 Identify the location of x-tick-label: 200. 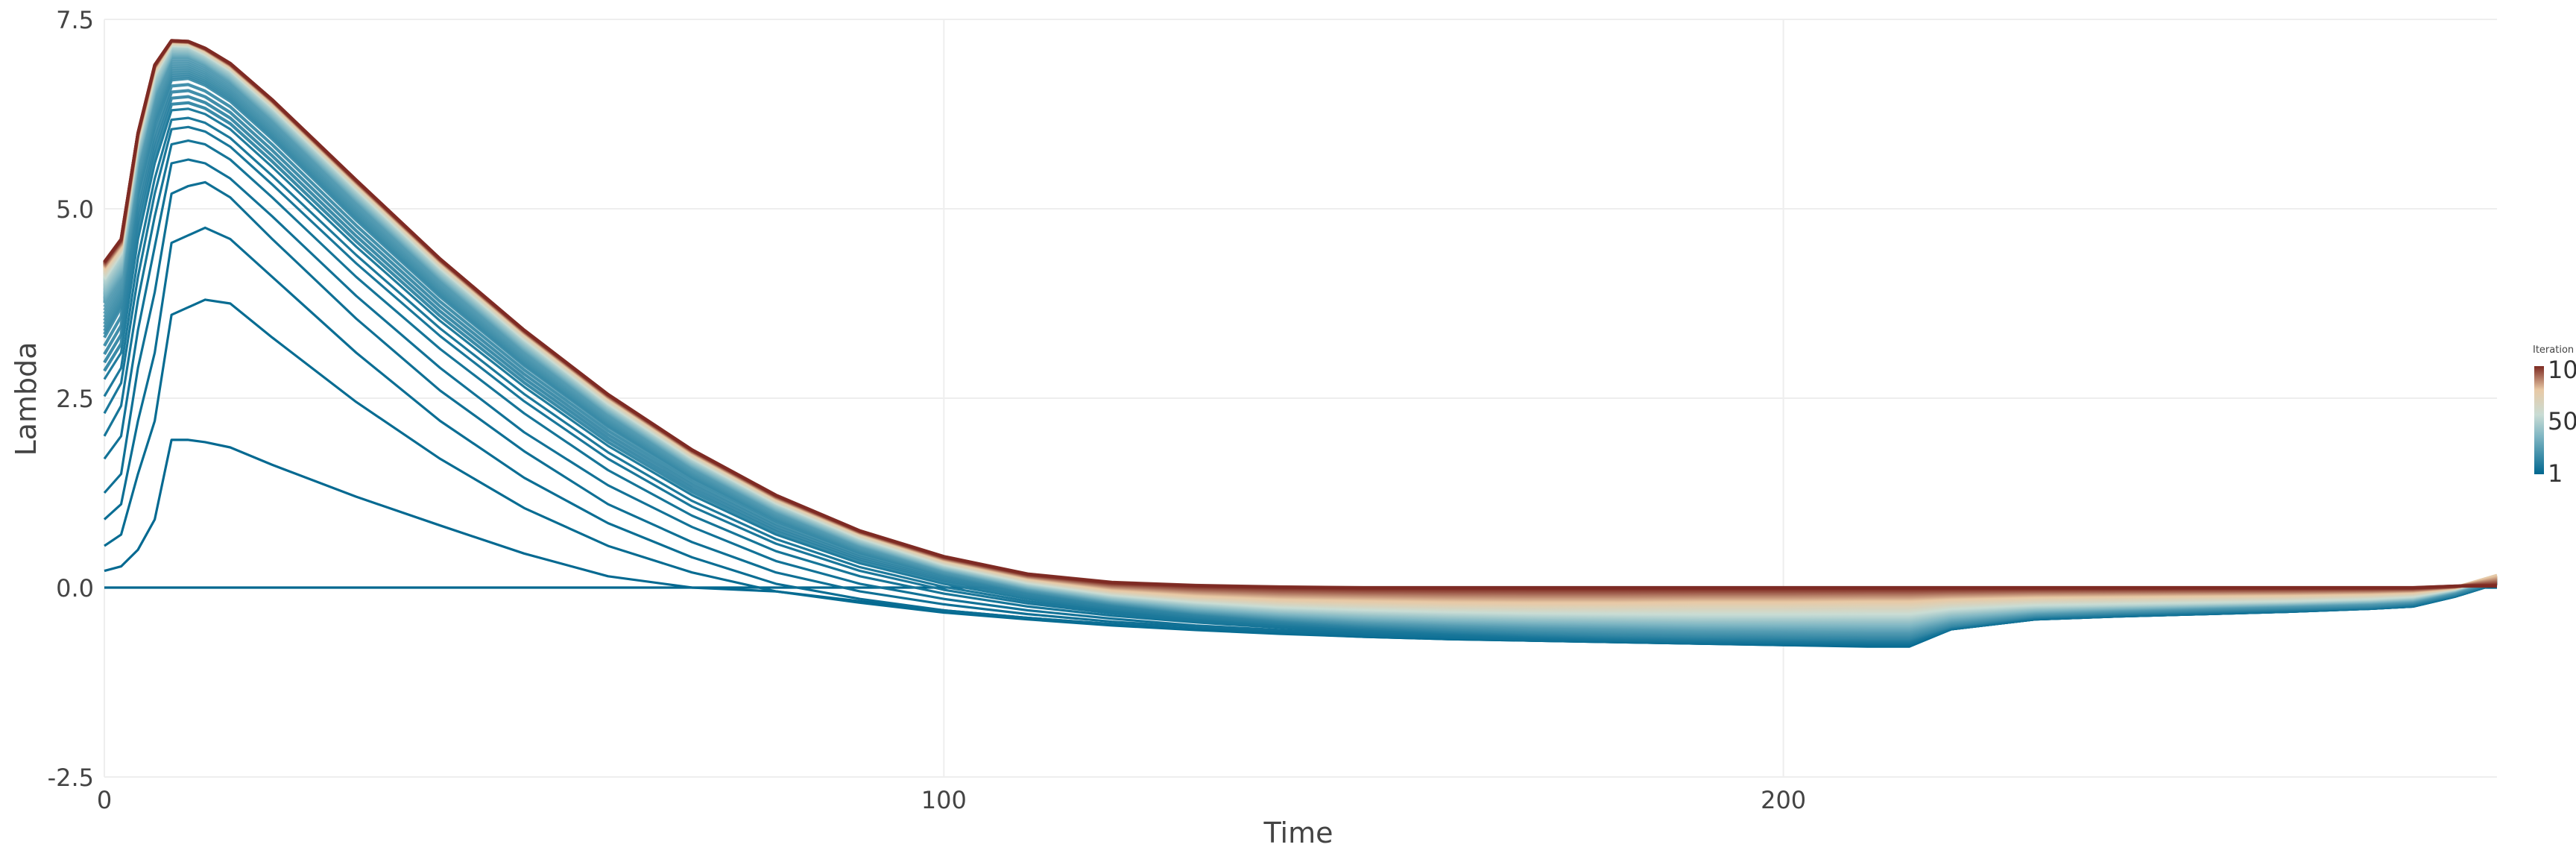
(1784, 800).